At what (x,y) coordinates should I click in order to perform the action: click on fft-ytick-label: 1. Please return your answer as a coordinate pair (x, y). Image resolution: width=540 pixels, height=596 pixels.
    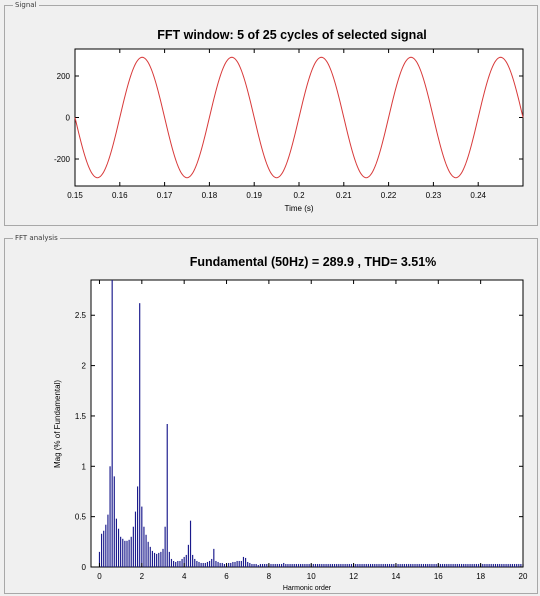
    Looking at the image, I should click on (84, 466).